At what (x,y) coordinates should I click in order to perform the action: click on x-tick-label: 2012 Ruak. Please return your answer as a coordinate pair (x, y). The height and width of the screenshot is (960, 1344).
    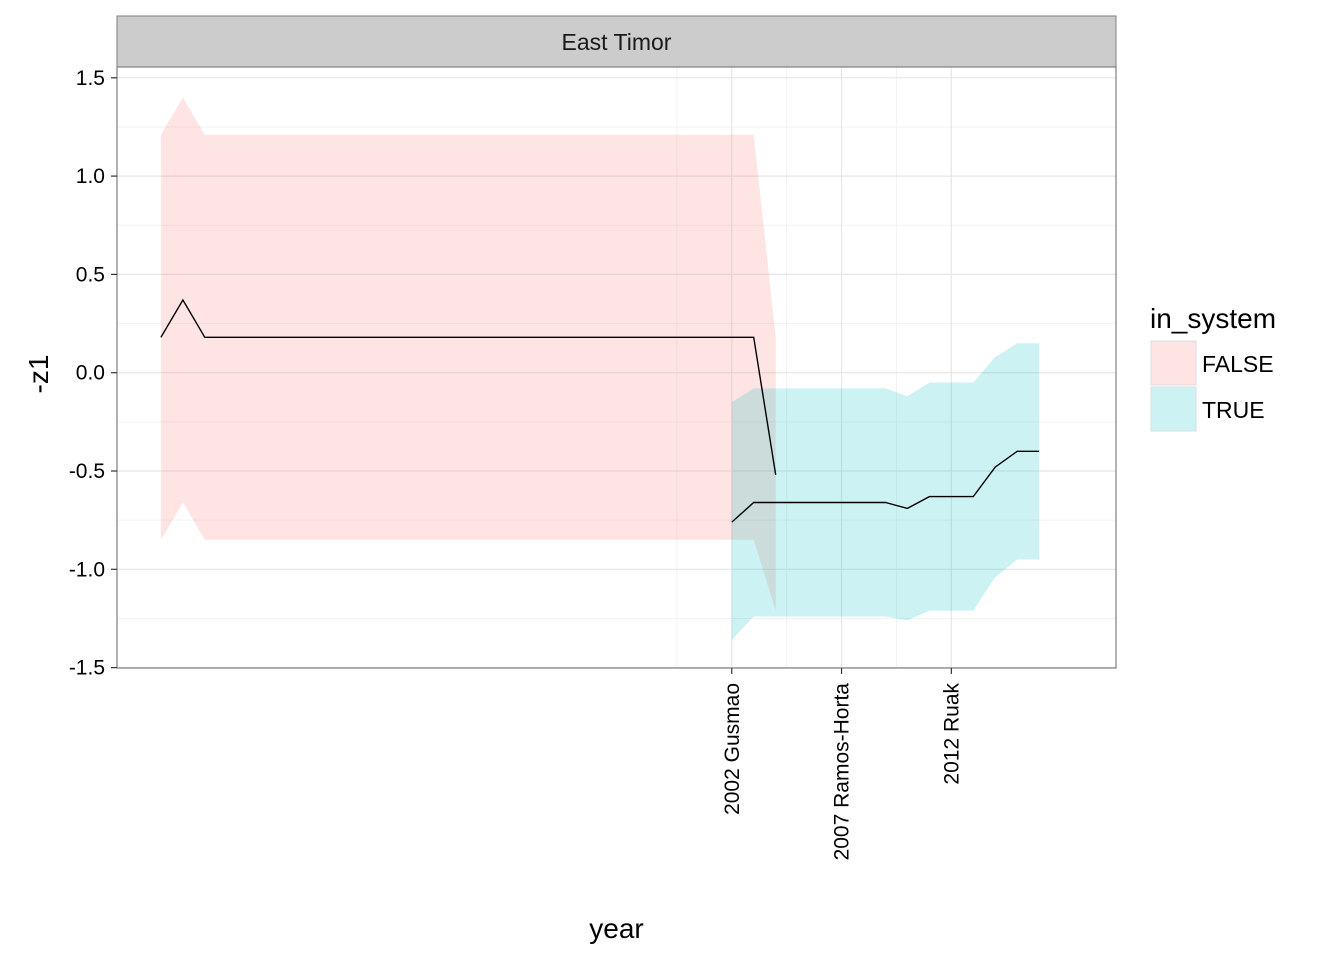
    Looking at the image, I should click on (951, 734).